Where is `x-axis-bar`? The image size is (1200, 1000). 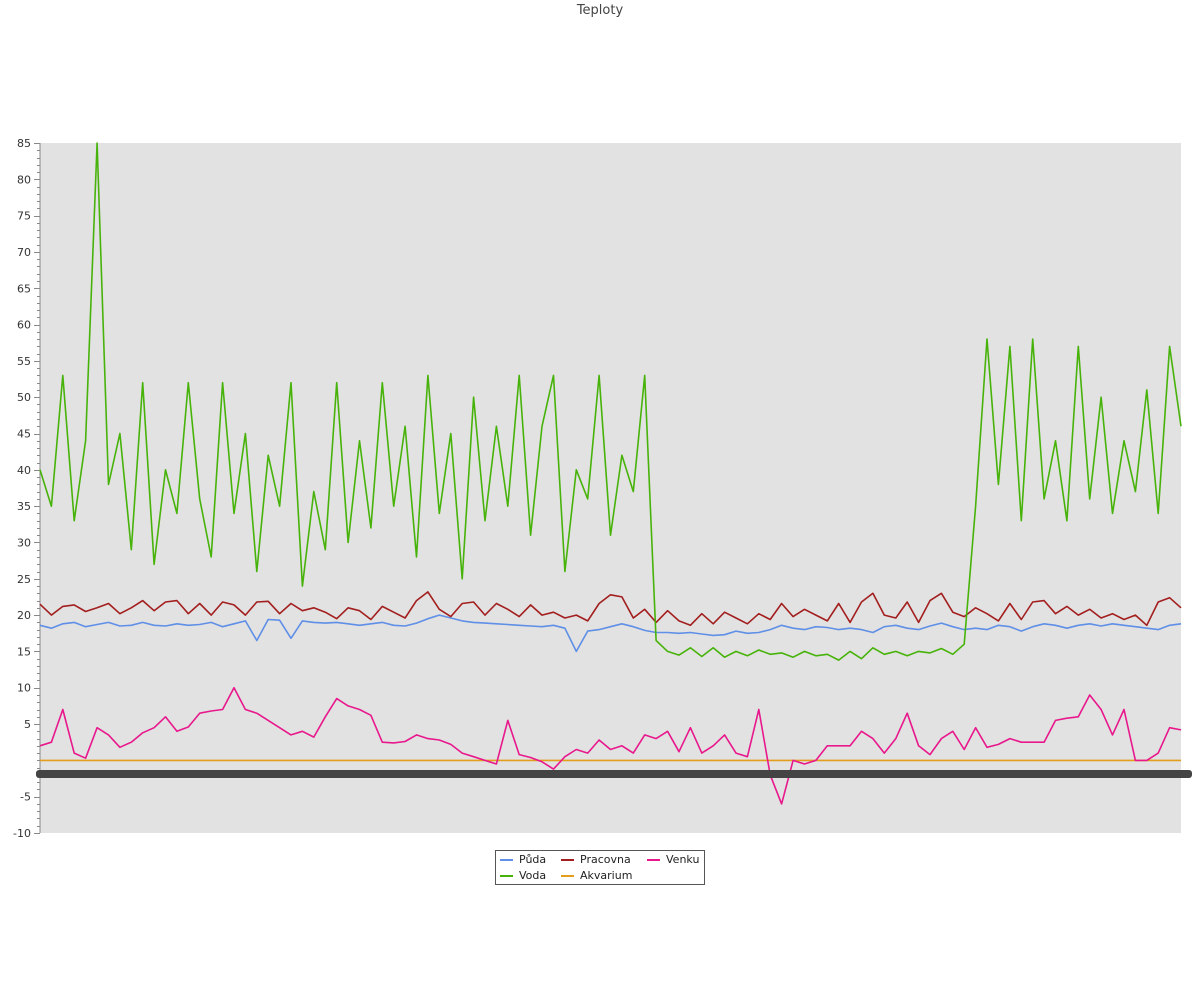
x-axis-bar is located at coordinates (614, 774).